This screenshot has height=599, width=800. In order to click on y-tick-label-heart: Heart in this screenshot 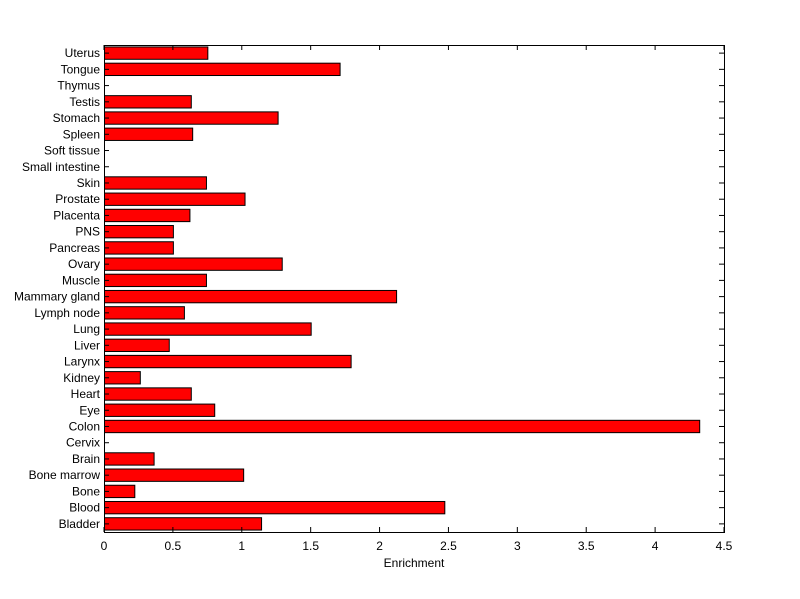, I will do `click(86, 394)`.